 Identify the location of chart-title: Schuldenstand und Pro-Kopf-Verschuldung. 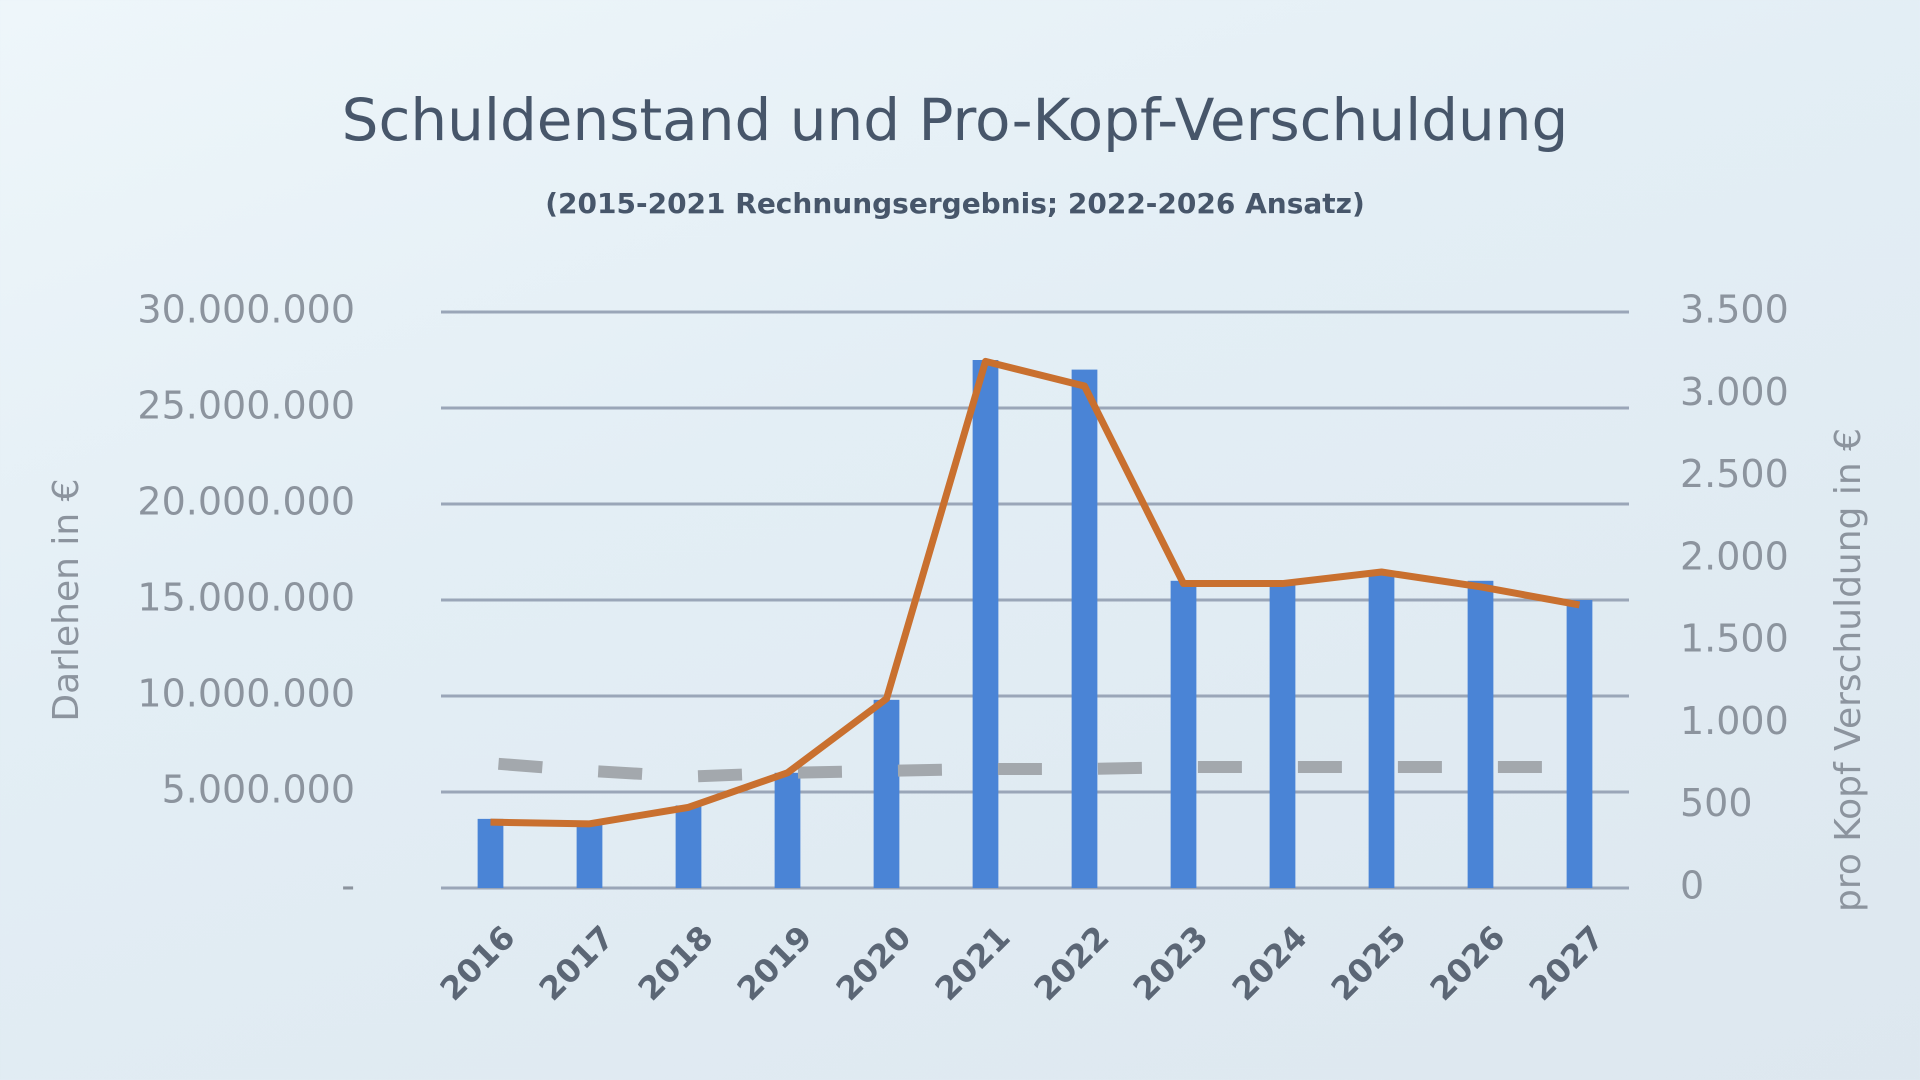
(955, 120).